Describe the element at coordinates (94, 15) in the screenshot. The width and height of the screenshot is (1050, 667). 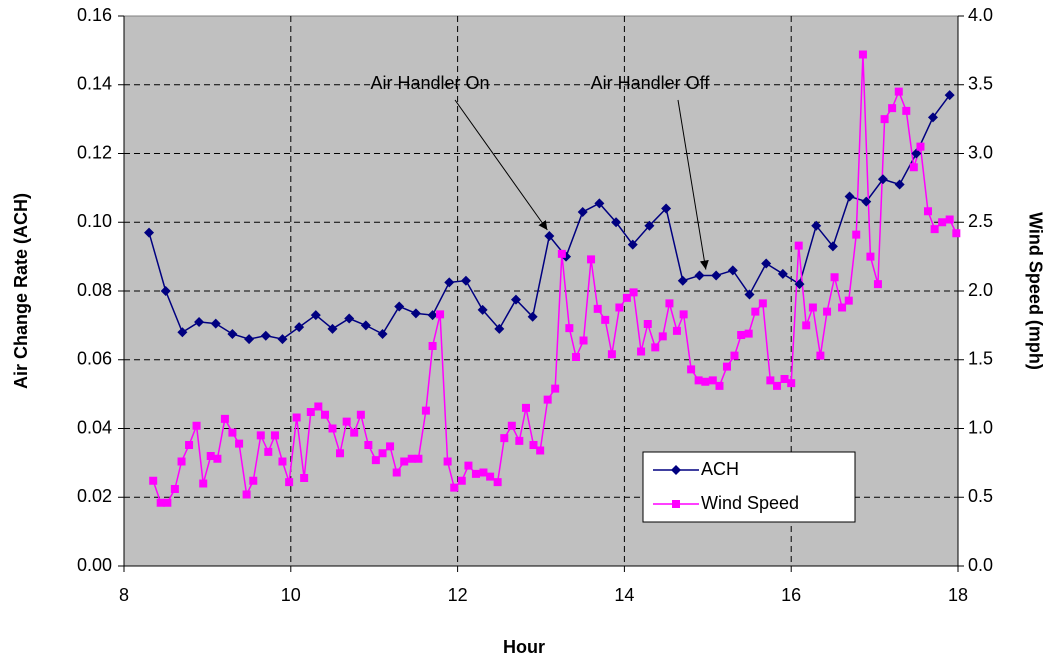
I see `y-tick-label: 0.16` at that location.